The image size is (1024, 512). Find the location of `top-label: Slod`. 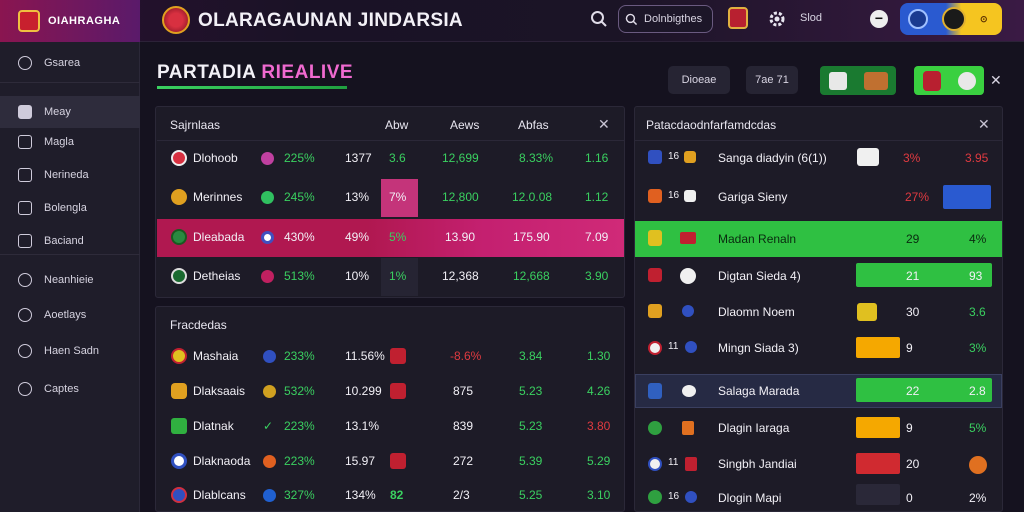

top-label: Slod is located at coordinates (811, 18).